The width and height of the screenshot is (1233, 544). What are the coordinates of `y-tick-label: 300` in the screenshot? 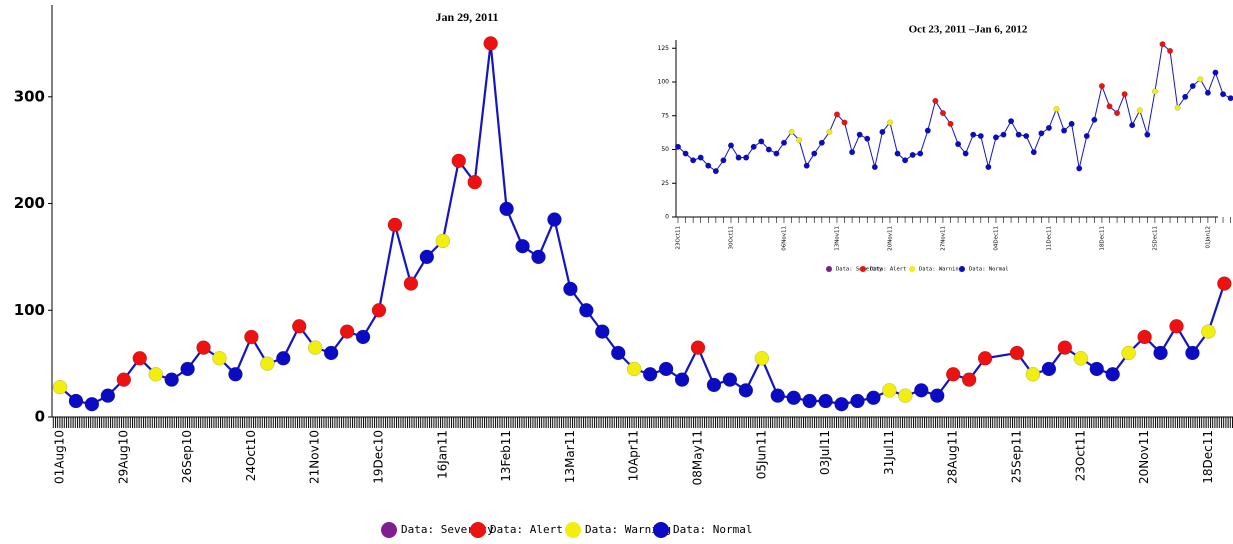 It's located at (29, 96).